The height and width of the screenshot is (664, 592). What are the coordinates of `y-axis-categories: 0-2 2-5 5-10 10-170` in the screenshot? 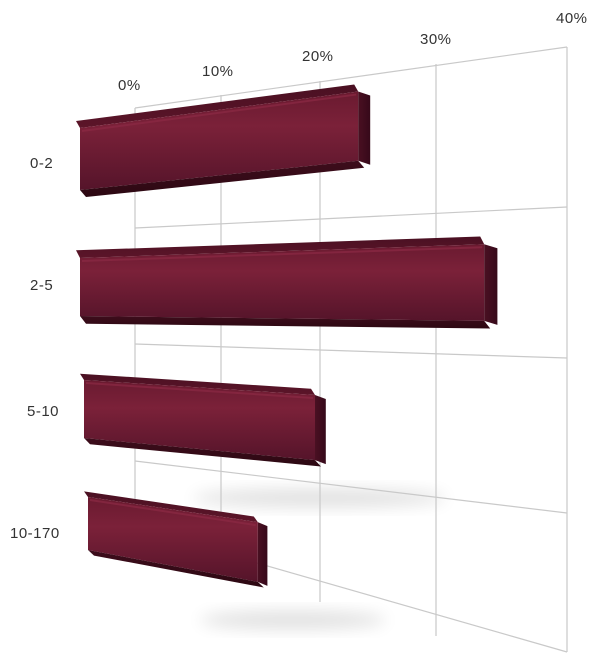 It's located at (35, 348).